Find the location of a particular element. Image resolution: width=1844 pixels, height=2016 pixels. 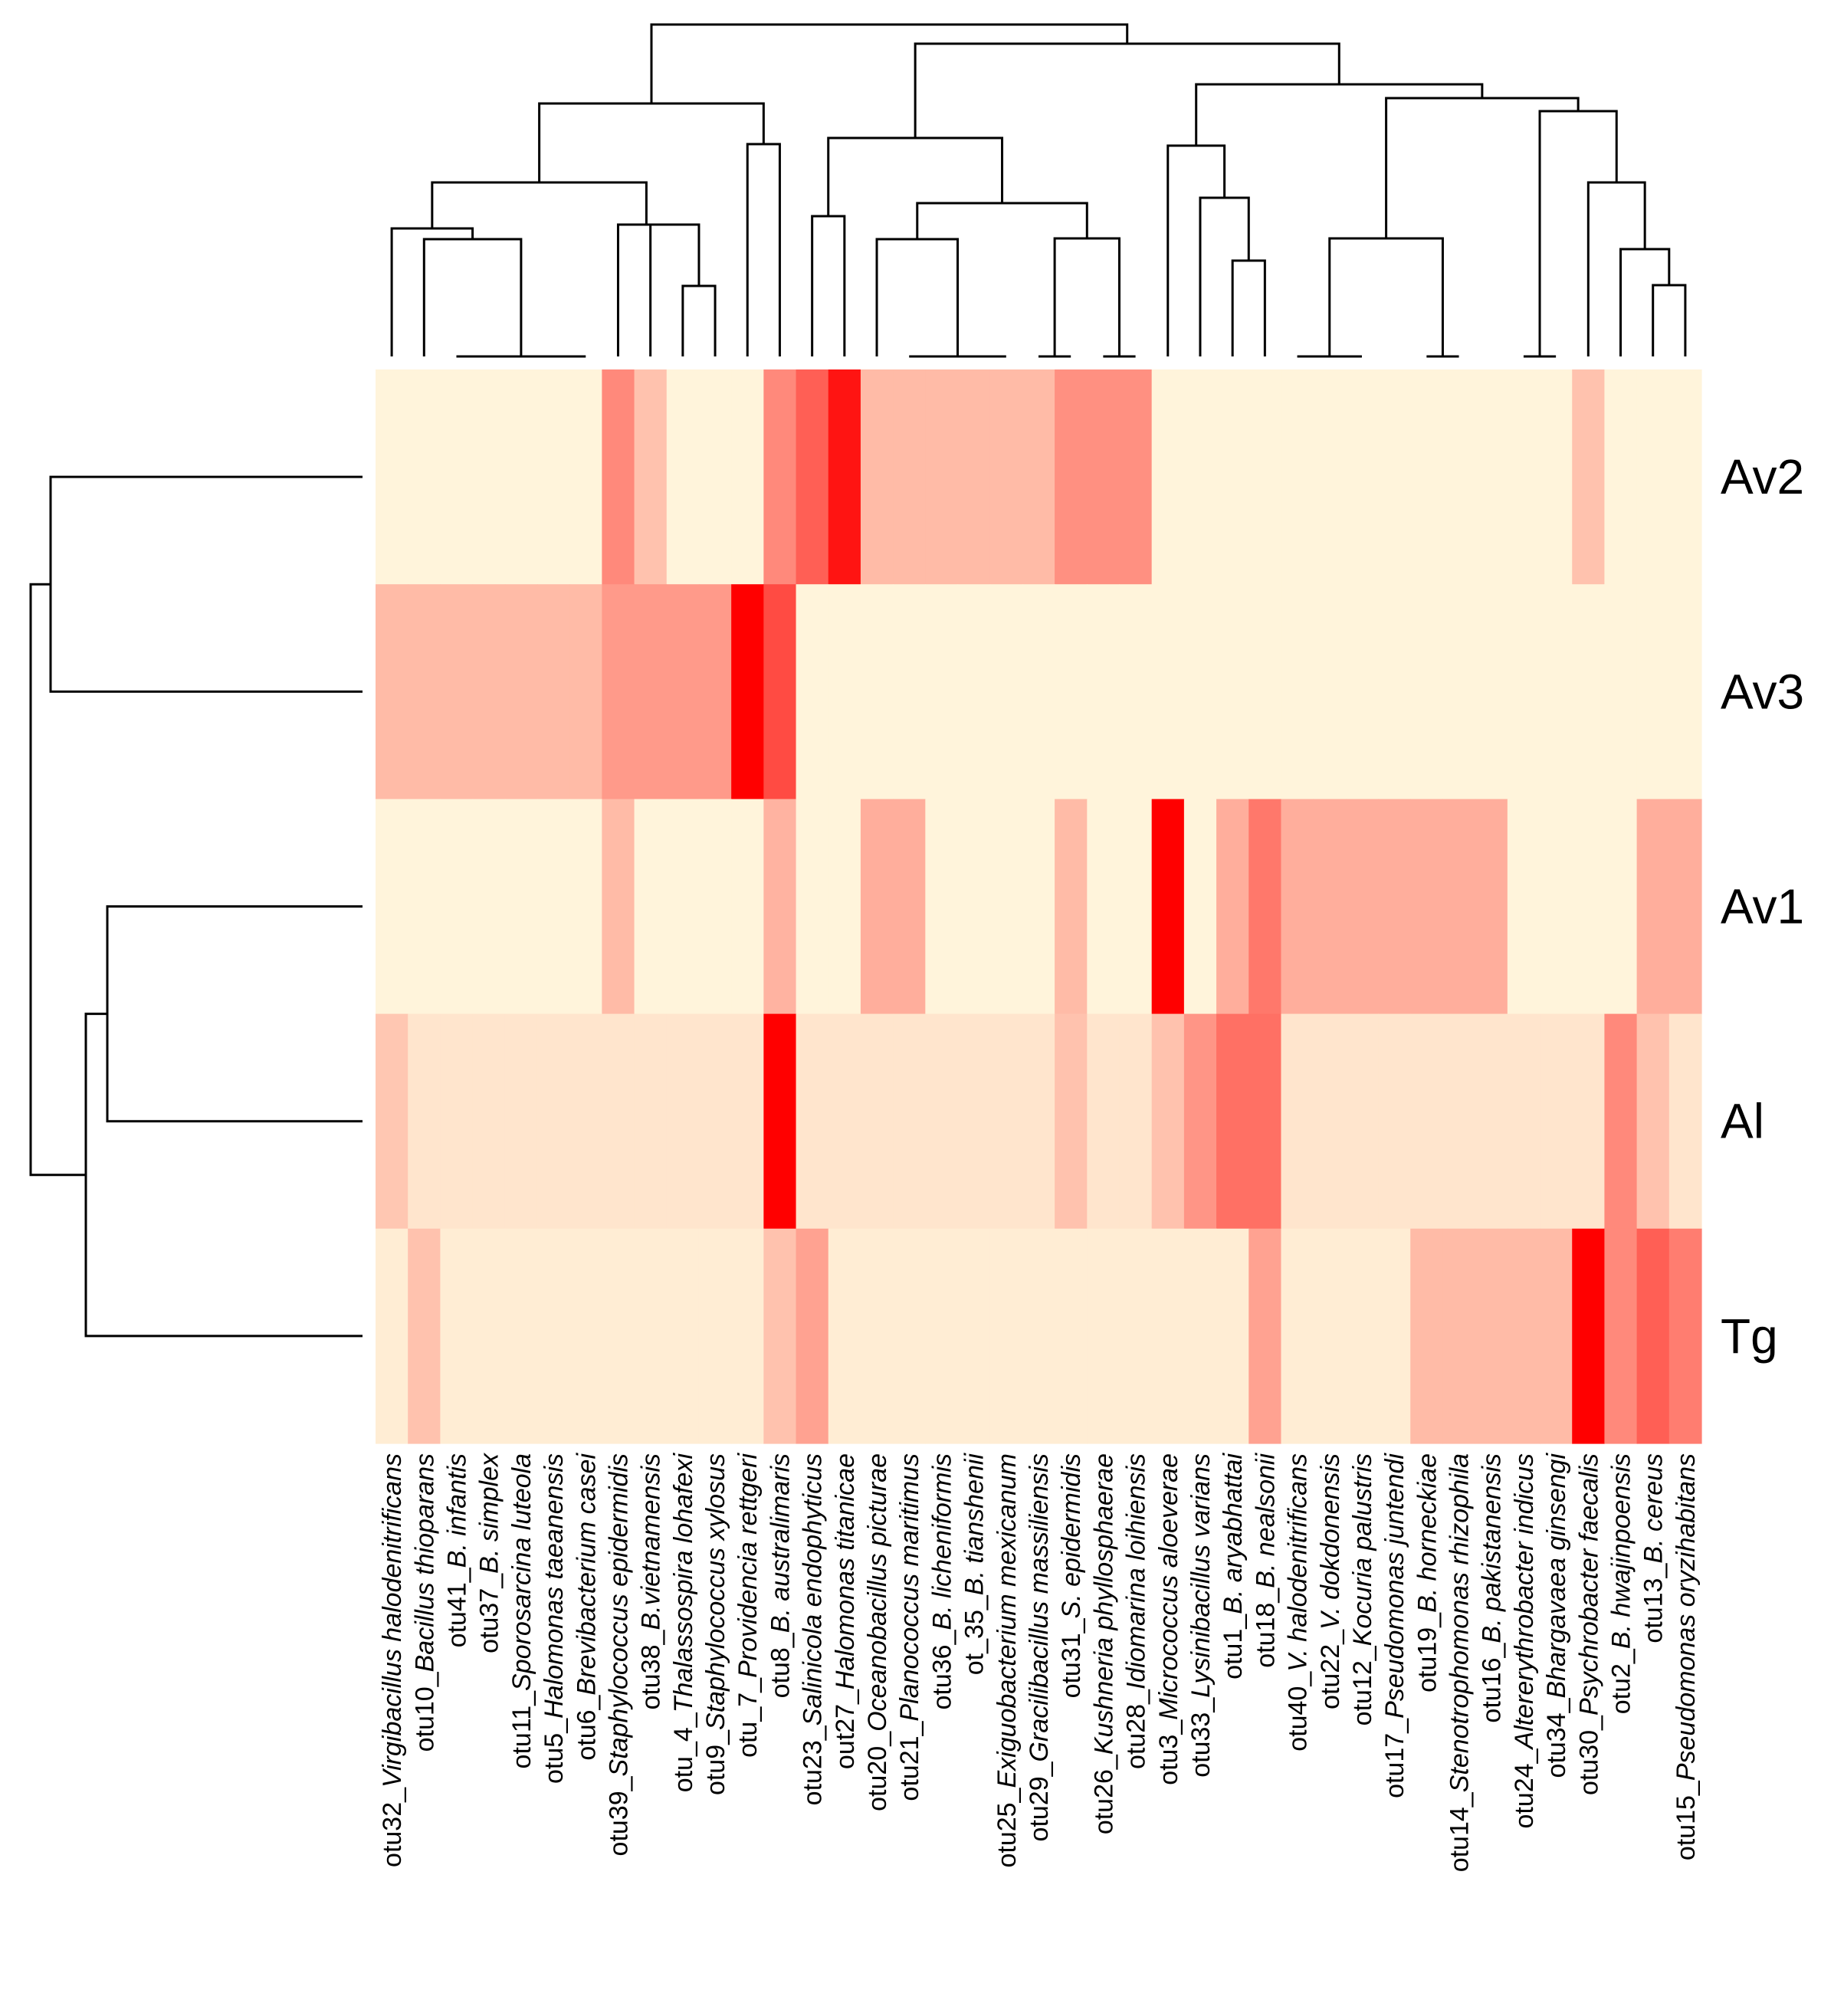

column-label: otu3_Micrococcus aloeverae is located at coordinates (1168, 1619).